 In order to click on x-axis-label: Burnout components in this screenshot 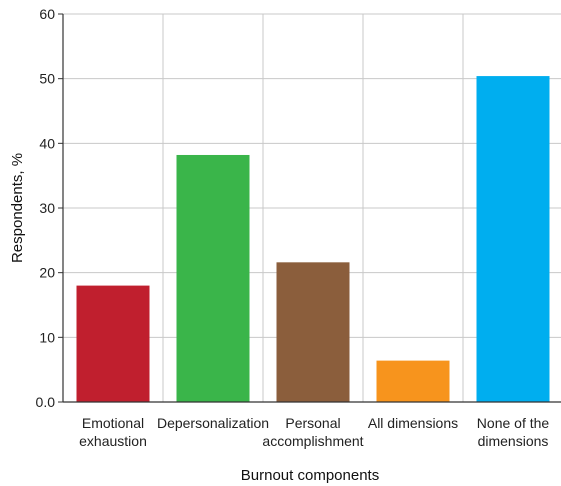, I will do `click(310, 475)`.